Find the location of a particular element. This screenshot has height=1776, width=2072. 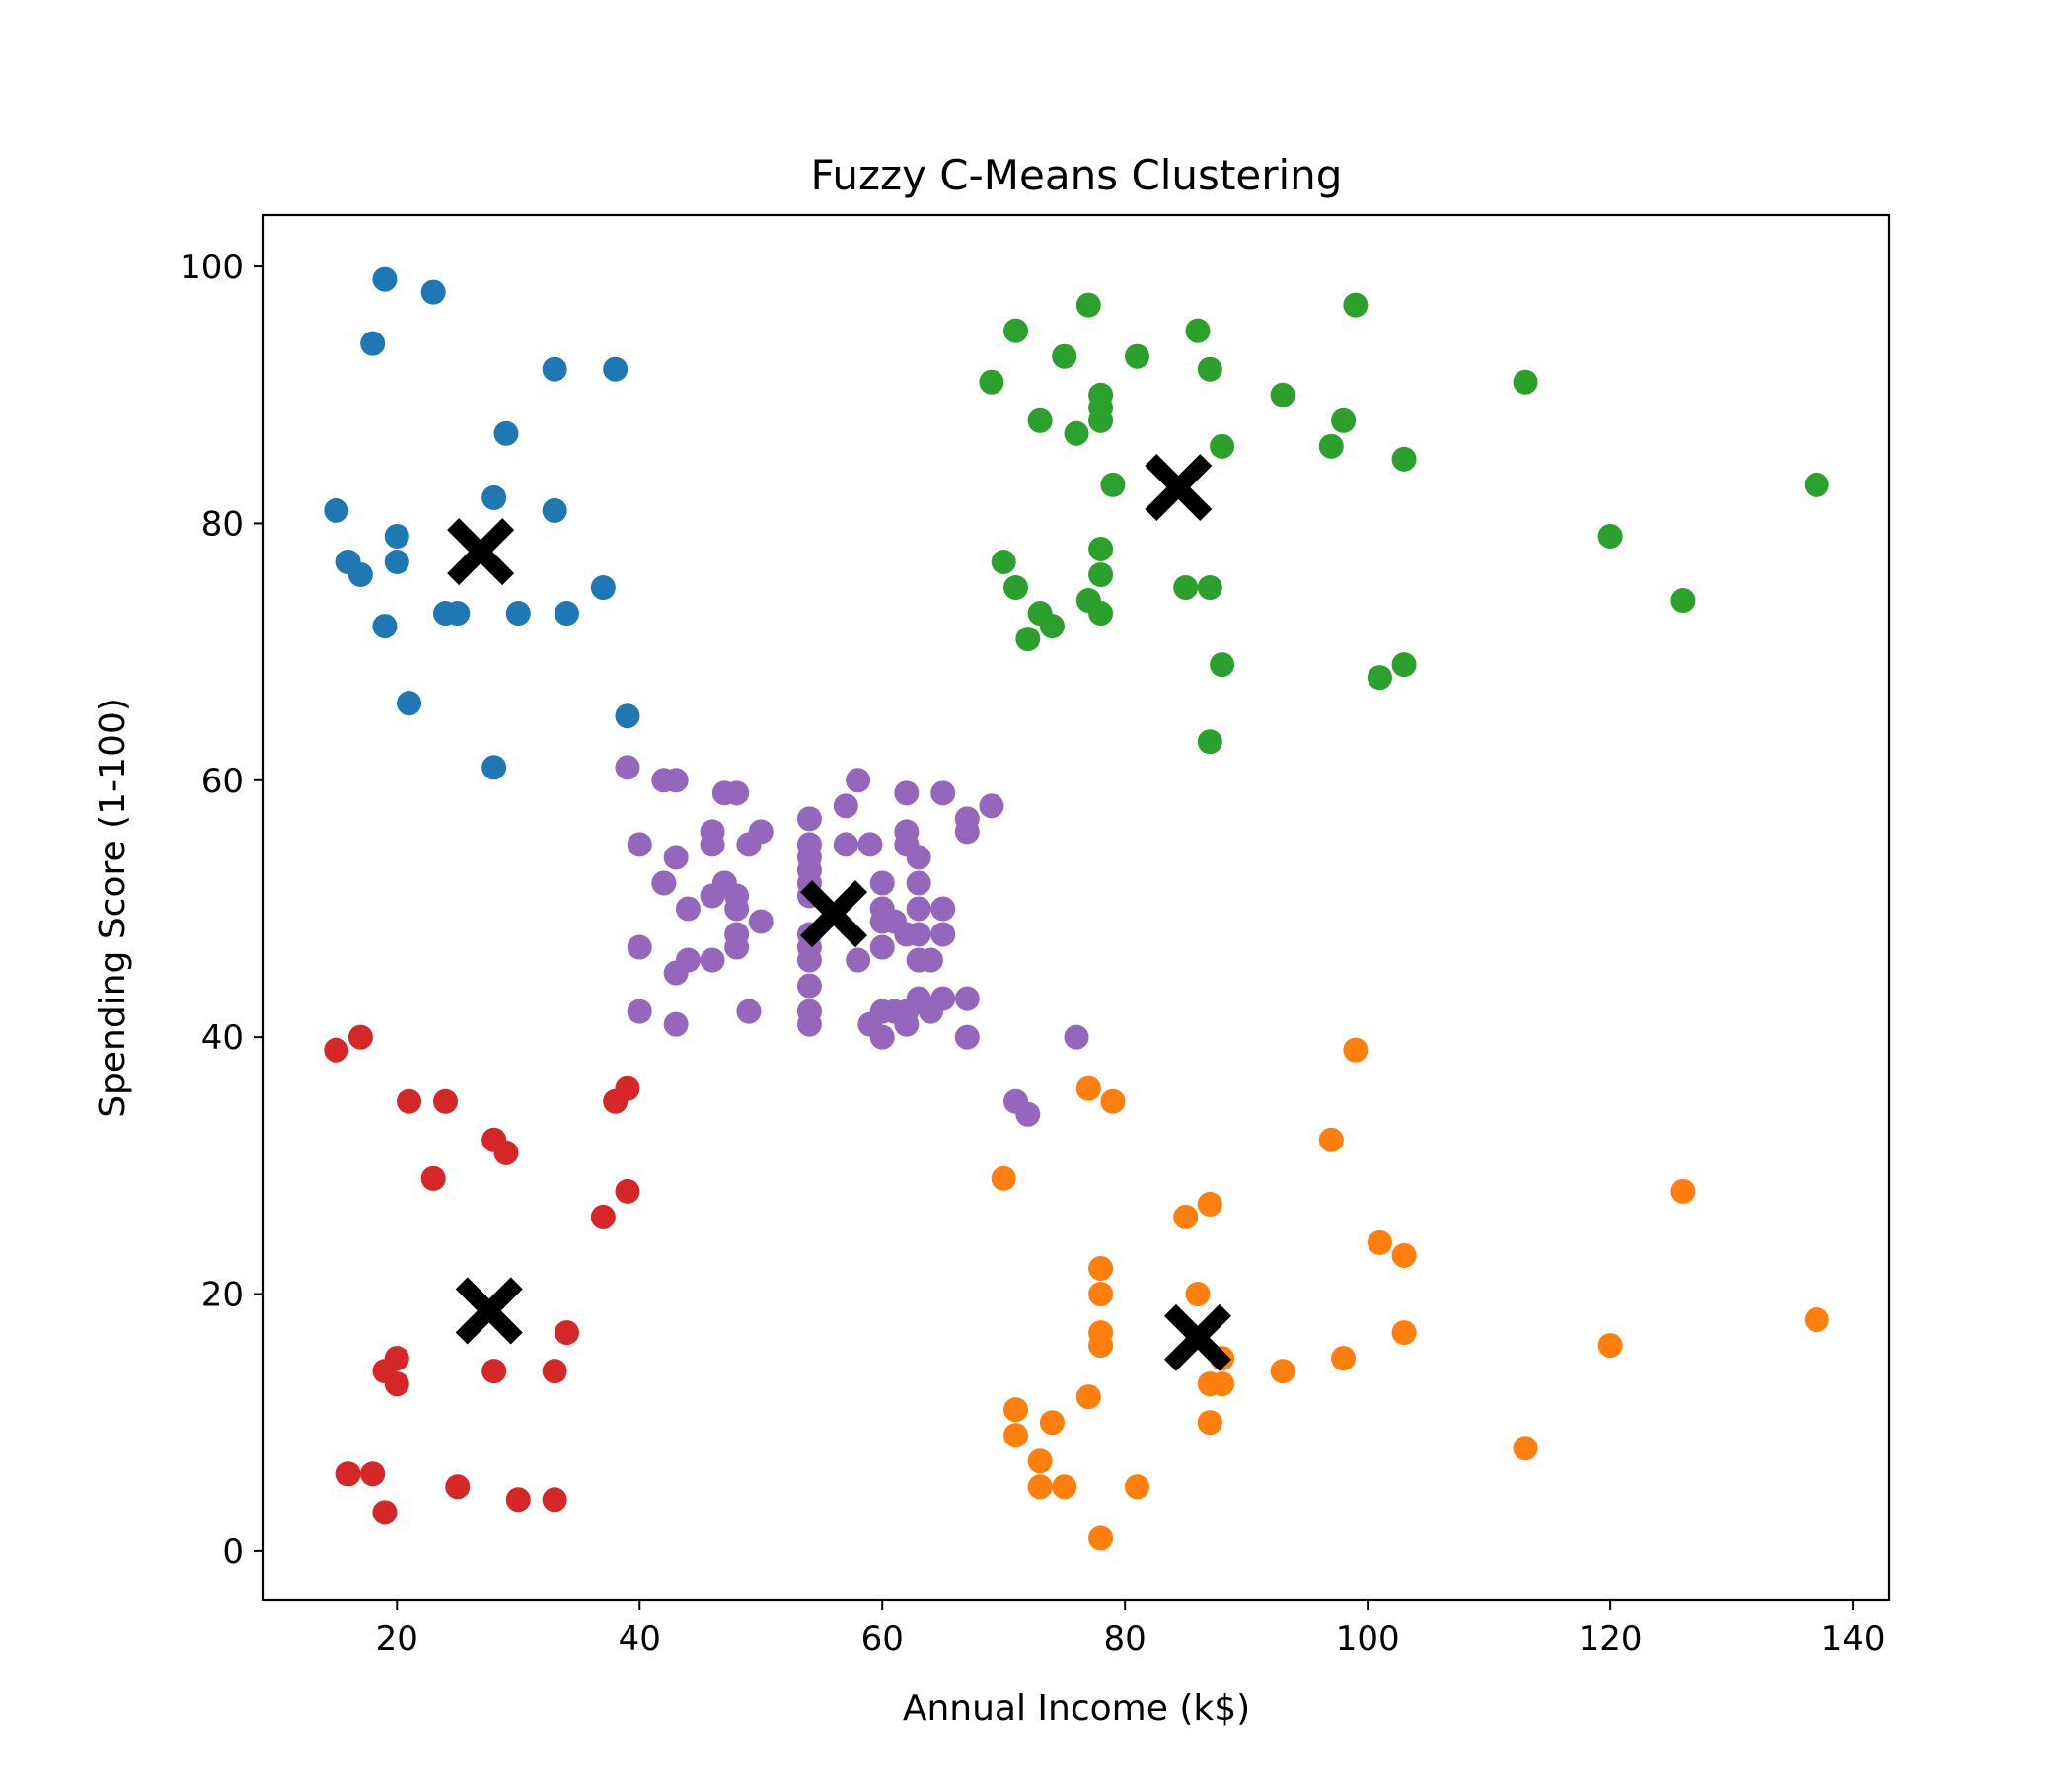

x-tick-label: 100 is located at coordinates (1368, 1639).